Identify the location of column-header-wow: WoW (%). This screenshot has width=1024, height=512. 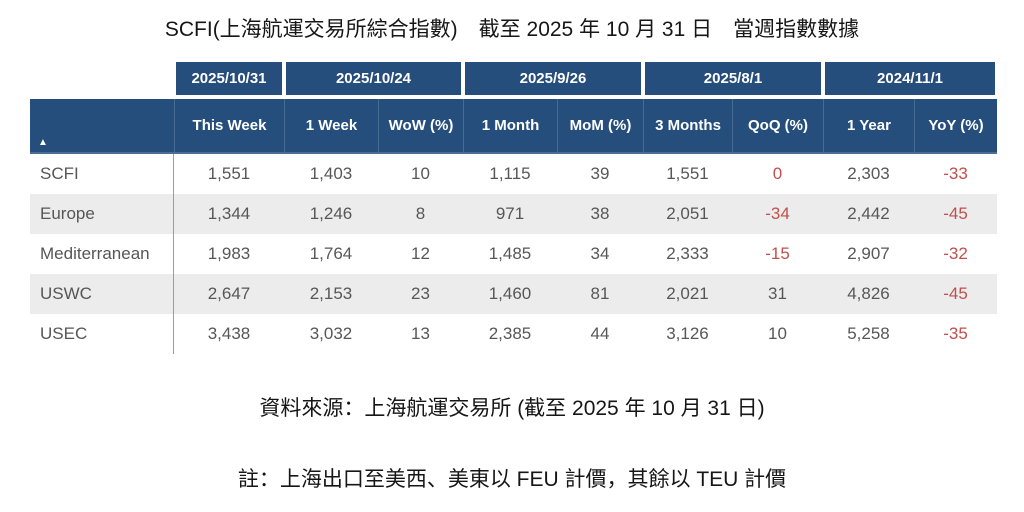
(420, 126).